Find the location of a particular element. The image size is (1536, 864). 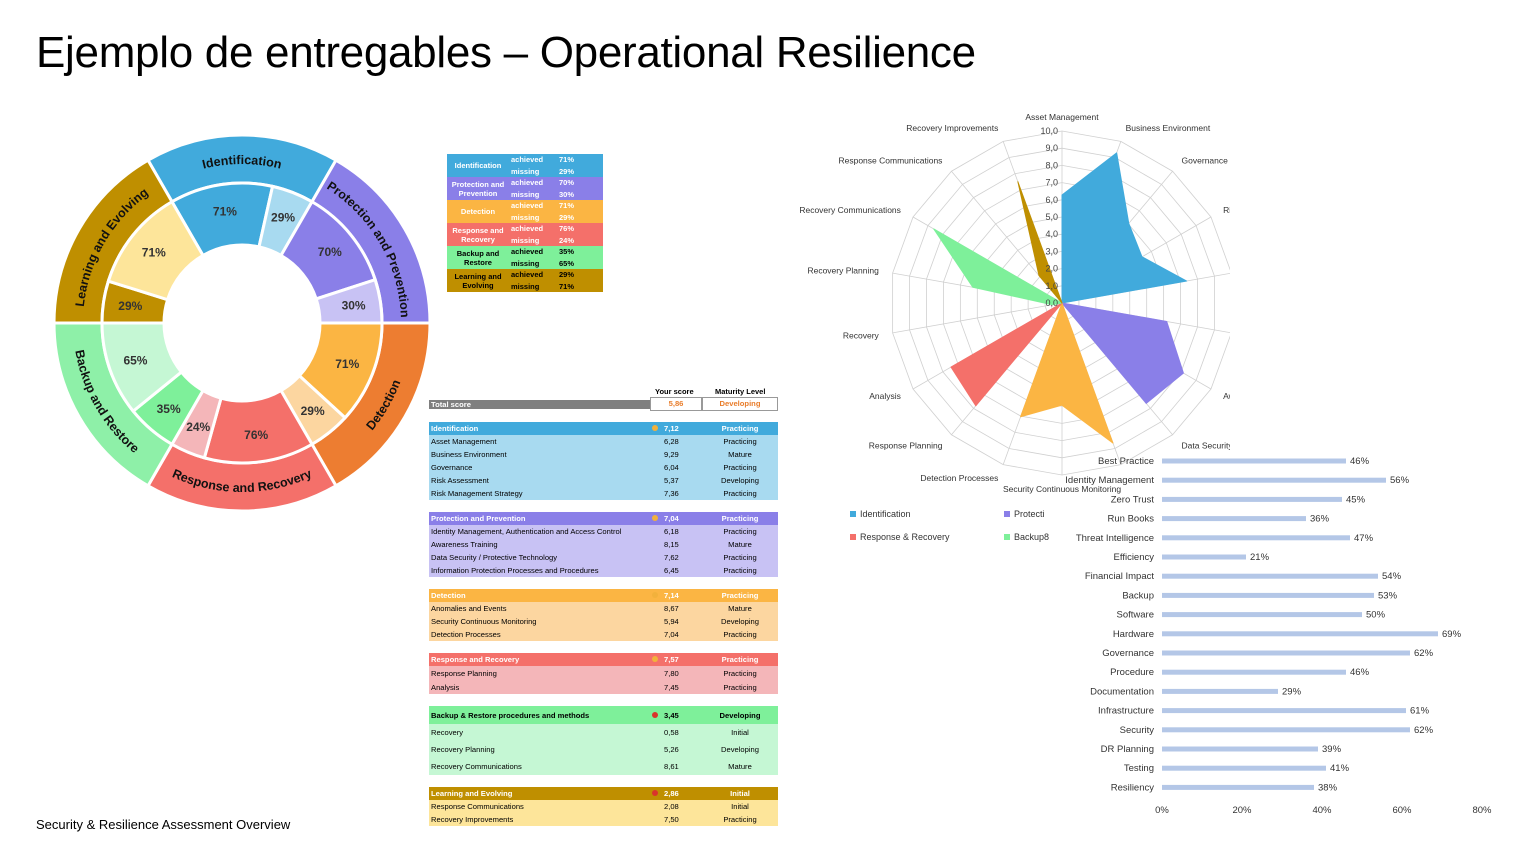

mini-category: Protection and Prevention is located at coordinates (478, 188).